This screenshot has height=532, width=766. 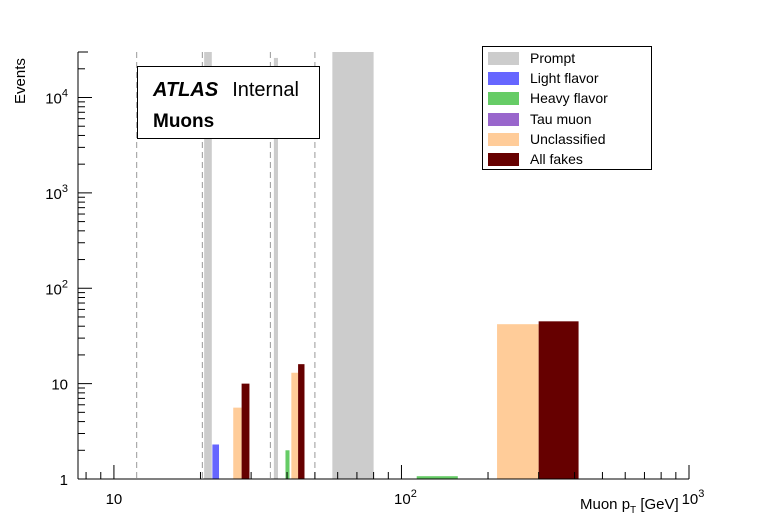 What do you see at coordinates (503, 119) in the screenshot?
I see `legend-swatch-tau-muon` at bounding box center [503, 119].